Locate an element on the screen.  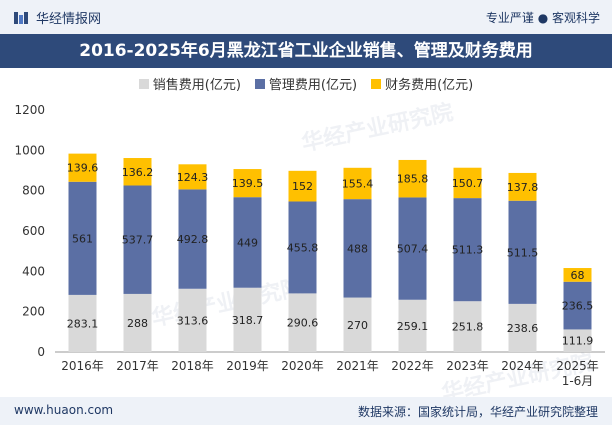
data-label-sales: 290.6 is located at coordinates (303, 323).